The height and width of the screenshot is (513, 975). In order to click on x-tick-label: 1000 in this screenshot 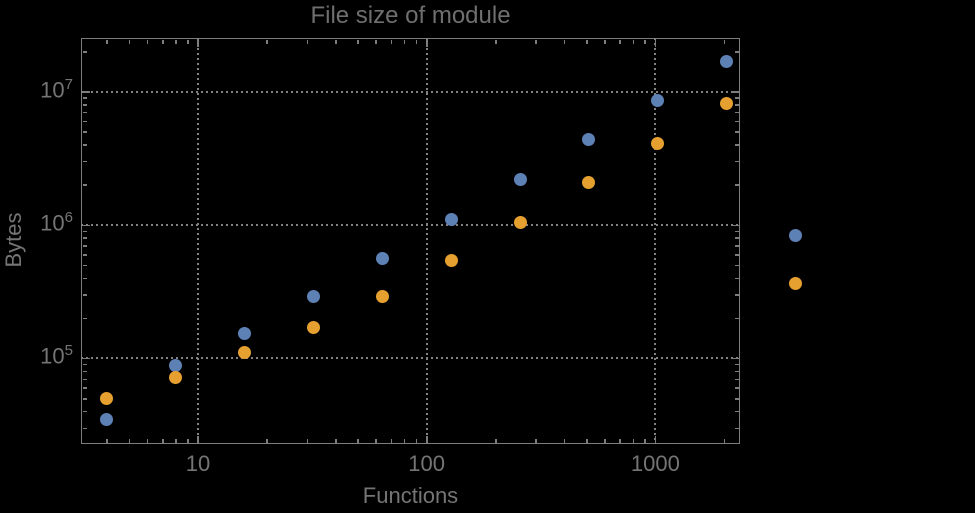, I will do `click(655, 463)`.